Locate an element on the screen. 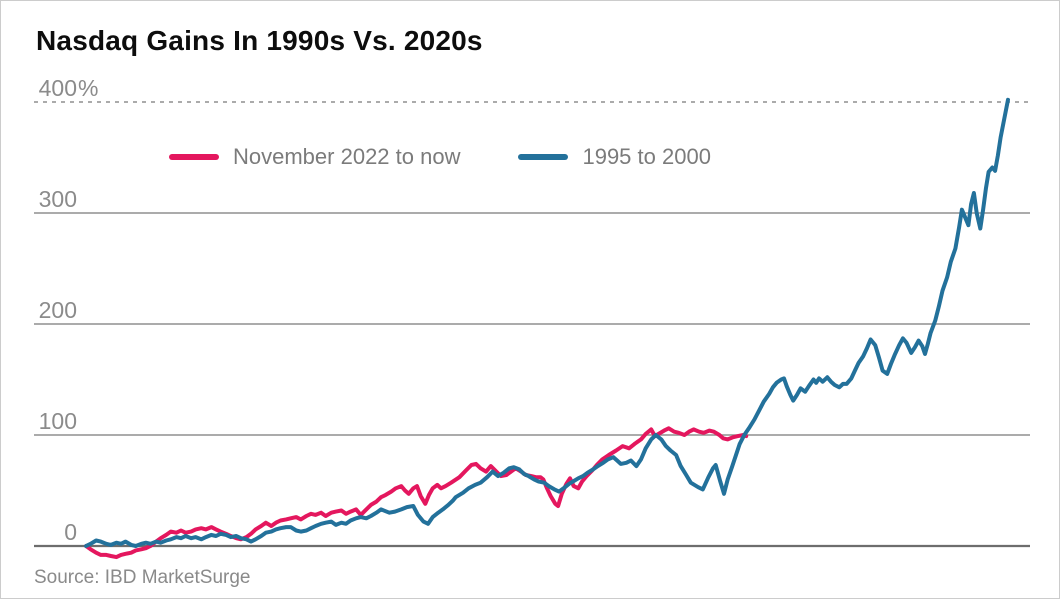 The height and width of the screenshot is (599, 1060). y-tick-label-100: 100 is located at coordinates (58, 421).